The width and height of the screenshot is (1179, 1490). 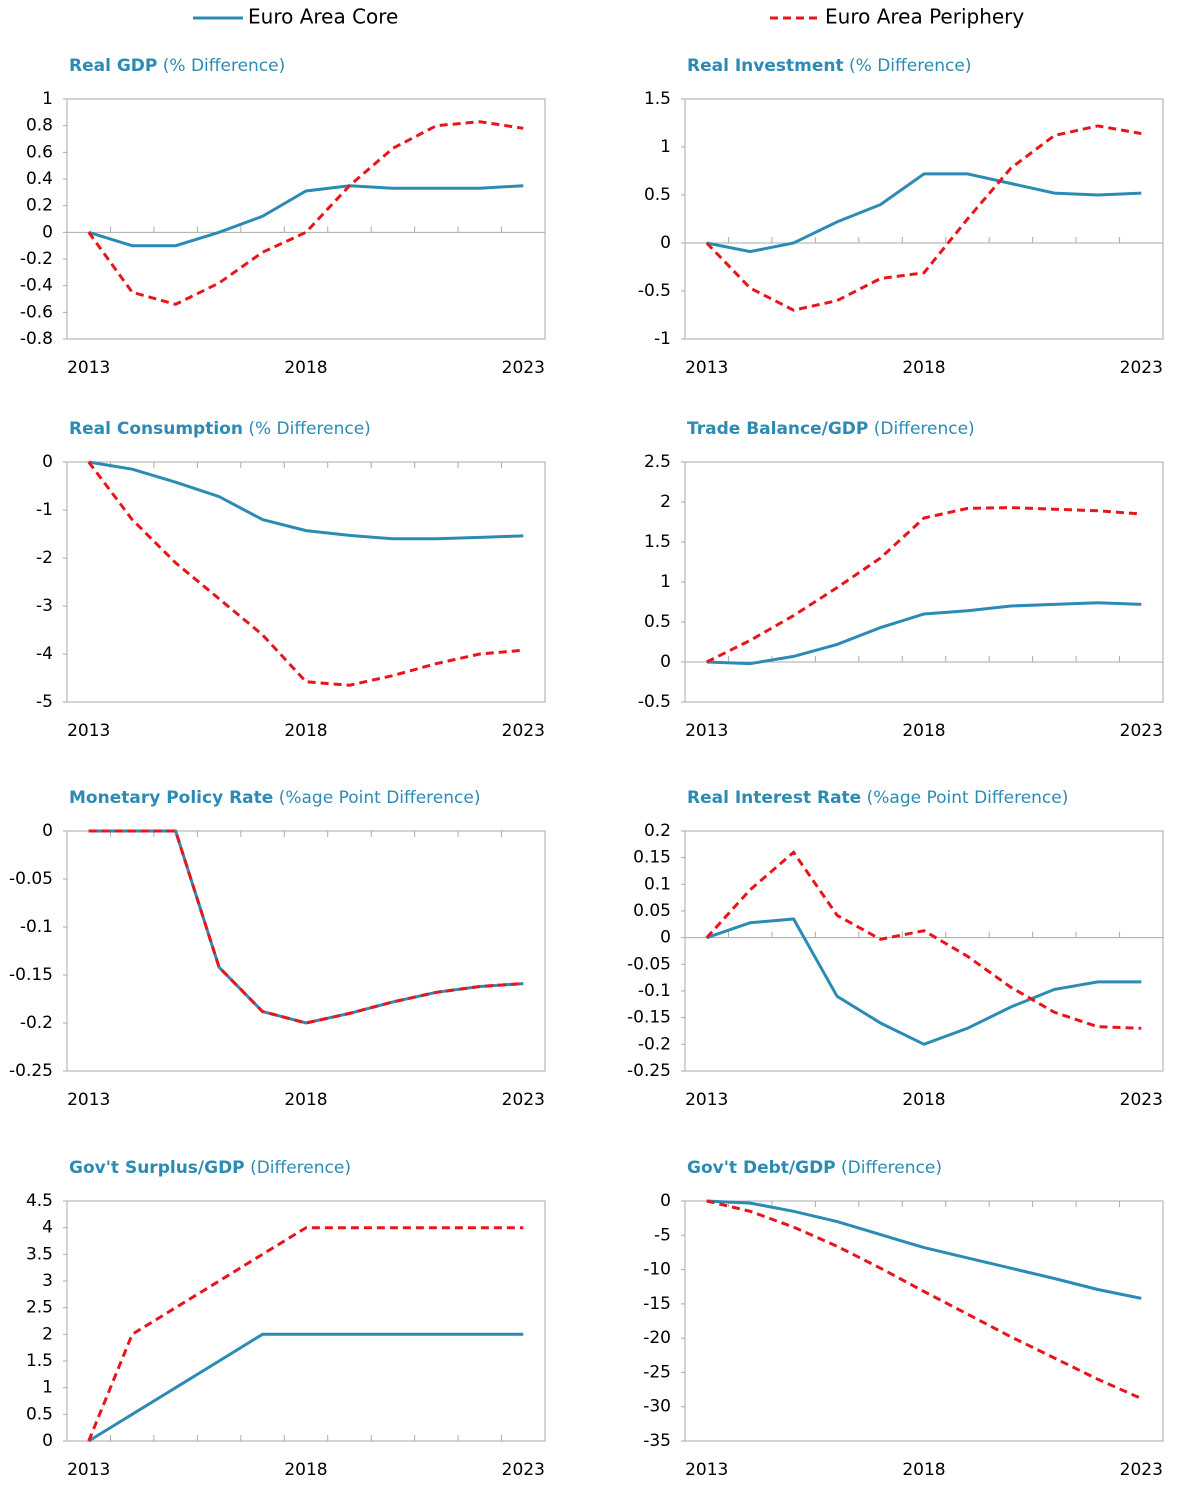 I want to click on y-tick-label: -35, so click(x=657, y=1441).